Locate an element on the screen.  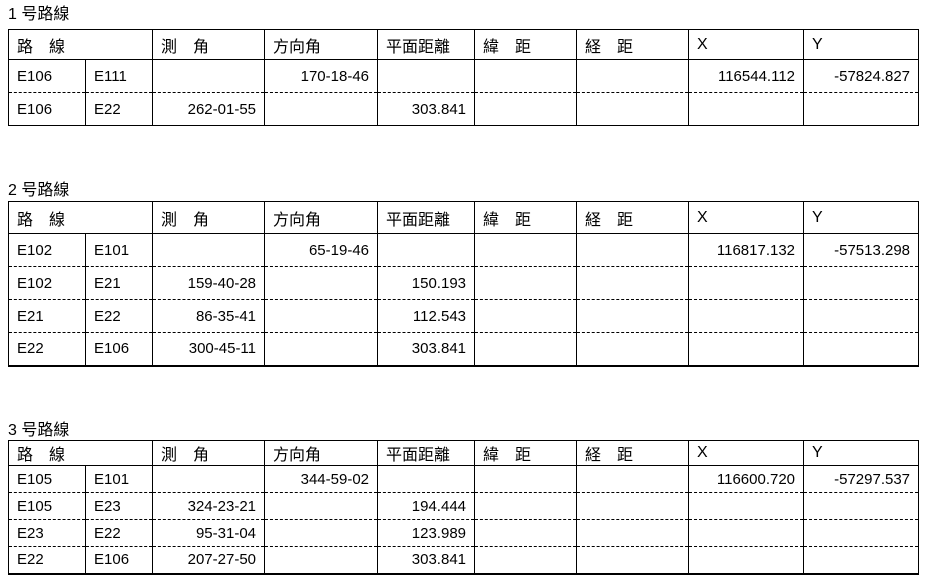
cell-from: E22 is located at coordinates (47, 560).